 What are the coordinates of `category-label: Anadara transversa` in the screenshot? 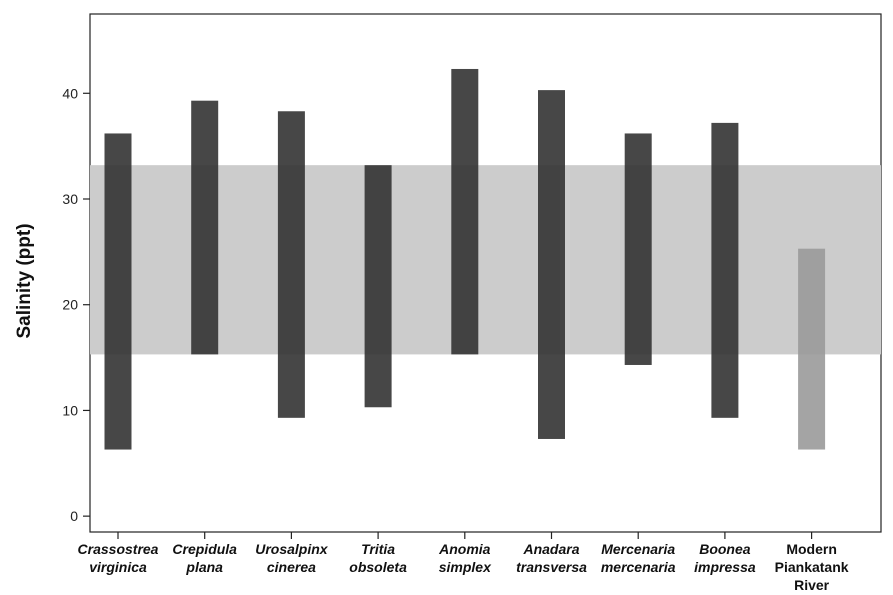 It's located at (551, 558).